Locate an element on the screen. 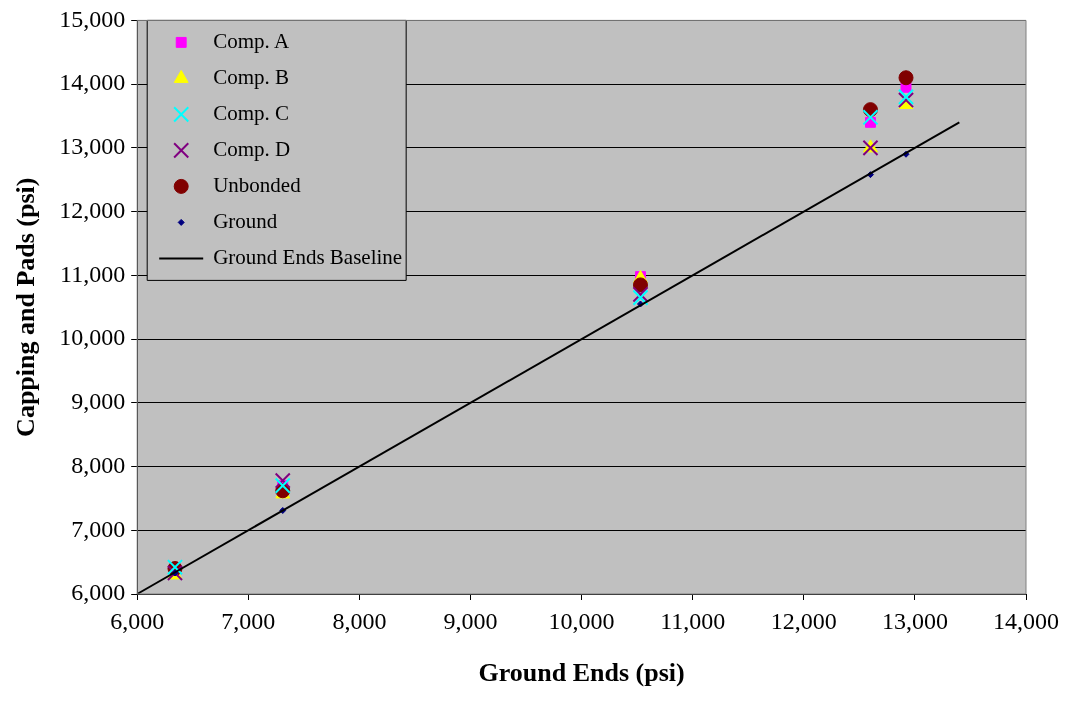  legend-label: Unbonded is located at coordinates (257, 184).